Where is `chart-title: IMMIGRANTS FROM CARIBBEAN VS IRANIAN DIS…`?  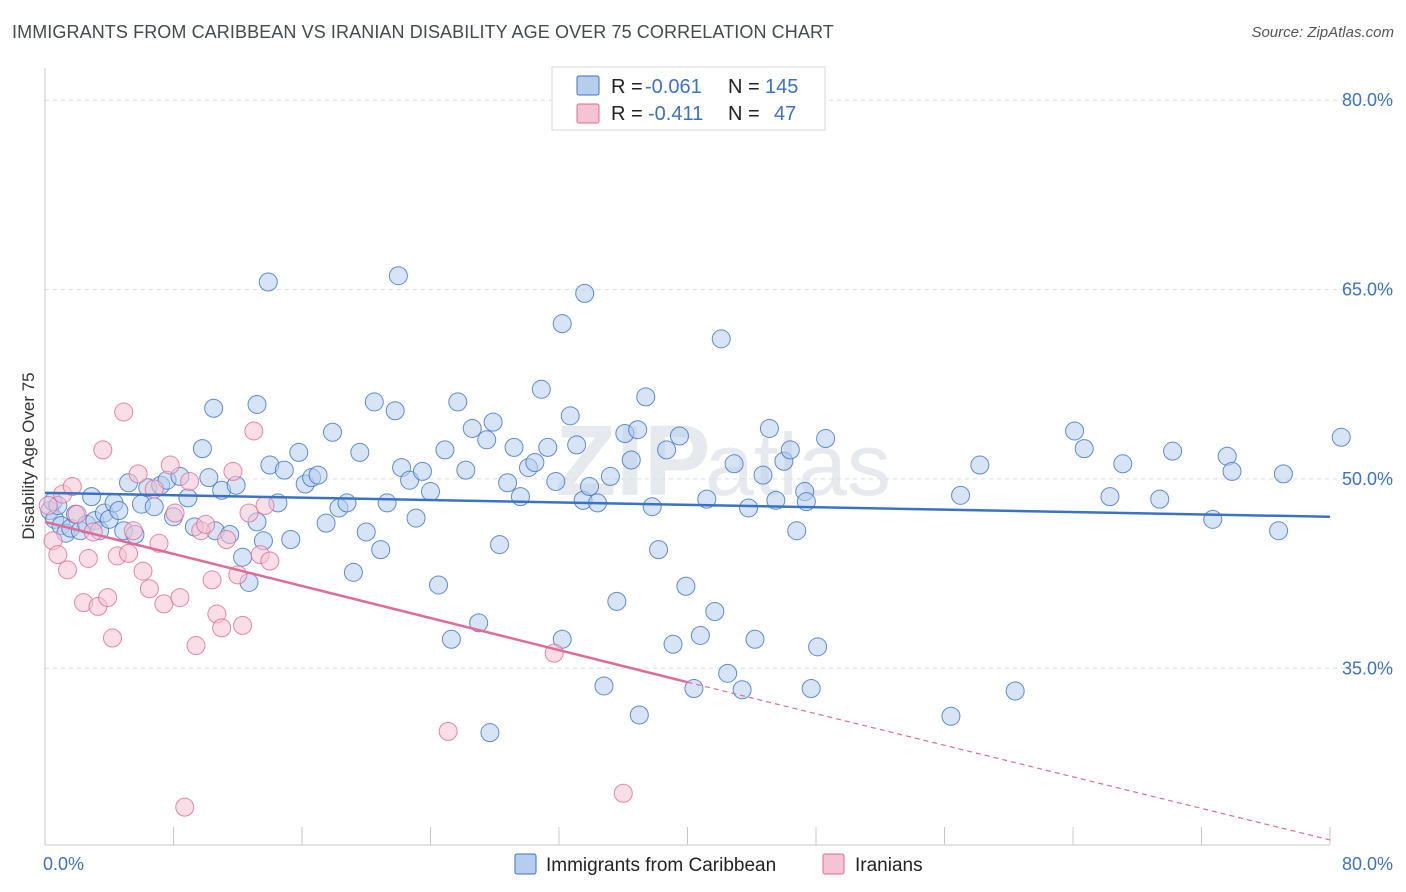
chart-title: IMMIGRANTS FROM CARIBBEAN VS IRANIAN DIS… is located at coordinates (423, 32).